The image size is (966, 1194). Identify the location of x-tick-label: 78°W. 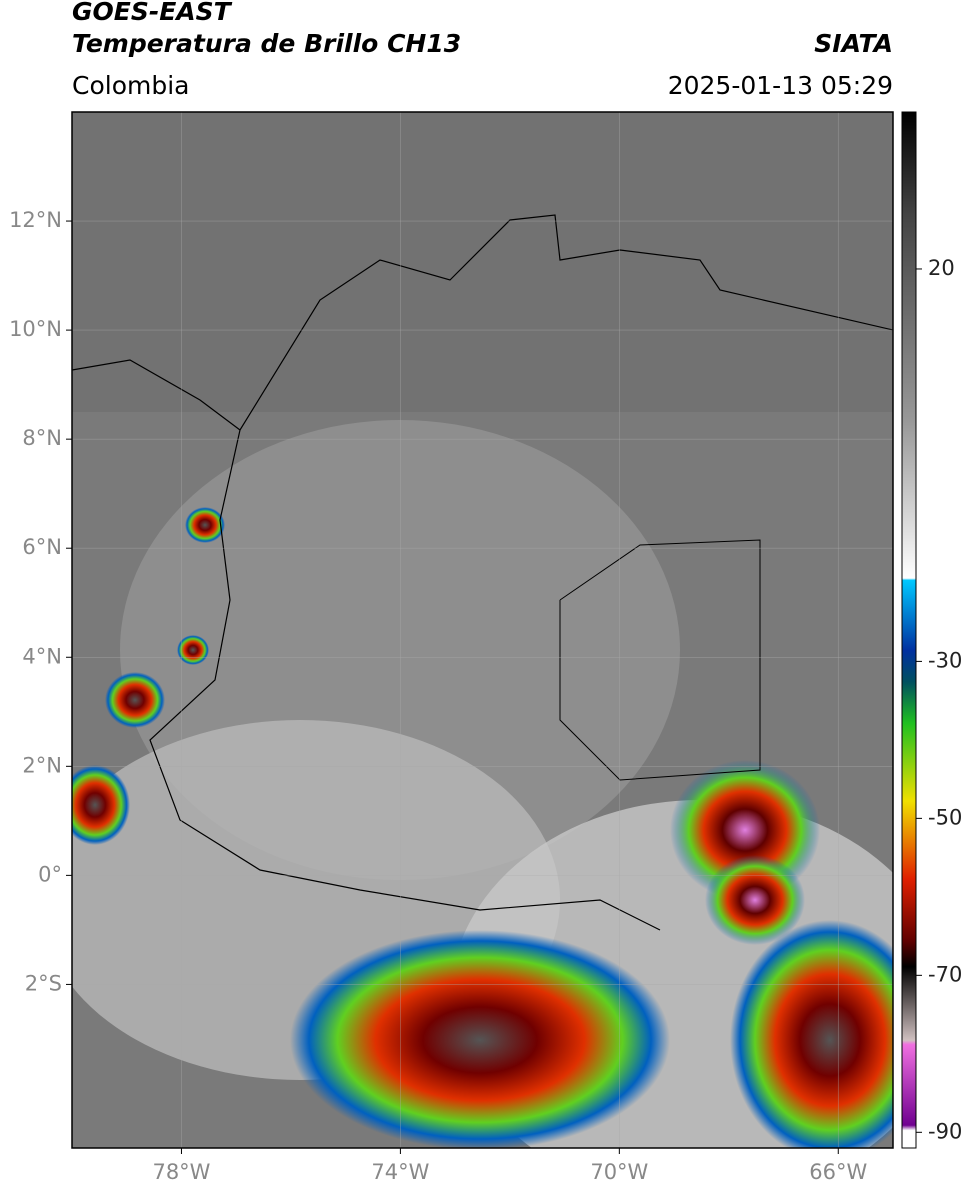
(181, 1172).